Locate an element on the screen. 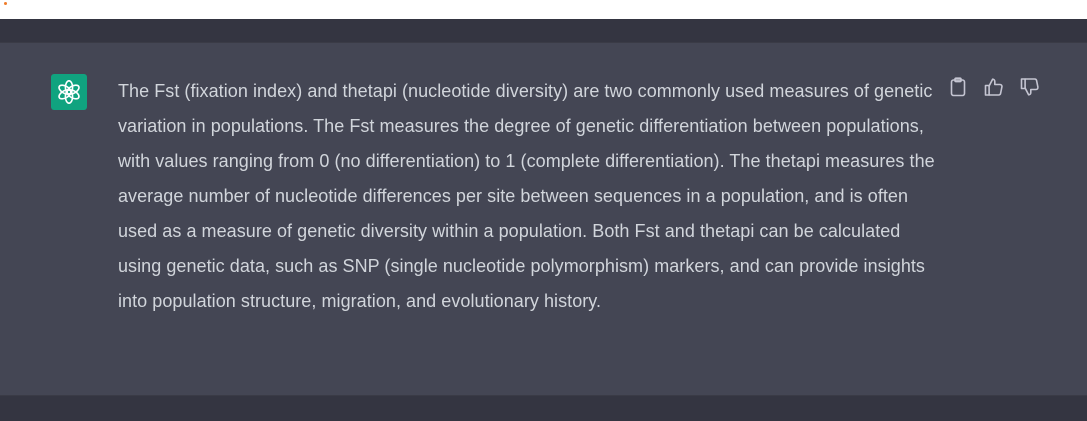 The height and width of the screenshot is (421, 1087). assistant-avatar is located at coordinates (69, 92).